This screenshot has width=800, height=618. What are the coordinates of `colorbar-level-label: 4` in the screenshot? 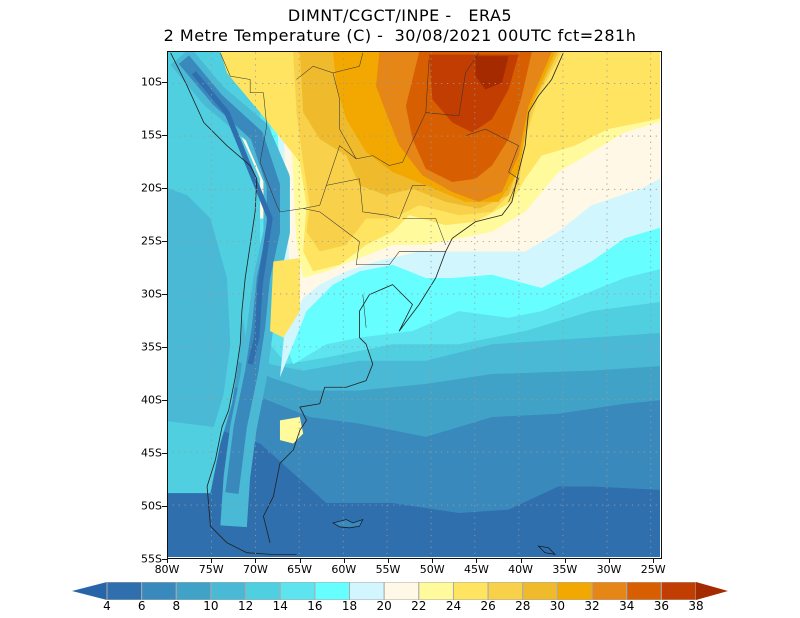 It's located at (107, 606).